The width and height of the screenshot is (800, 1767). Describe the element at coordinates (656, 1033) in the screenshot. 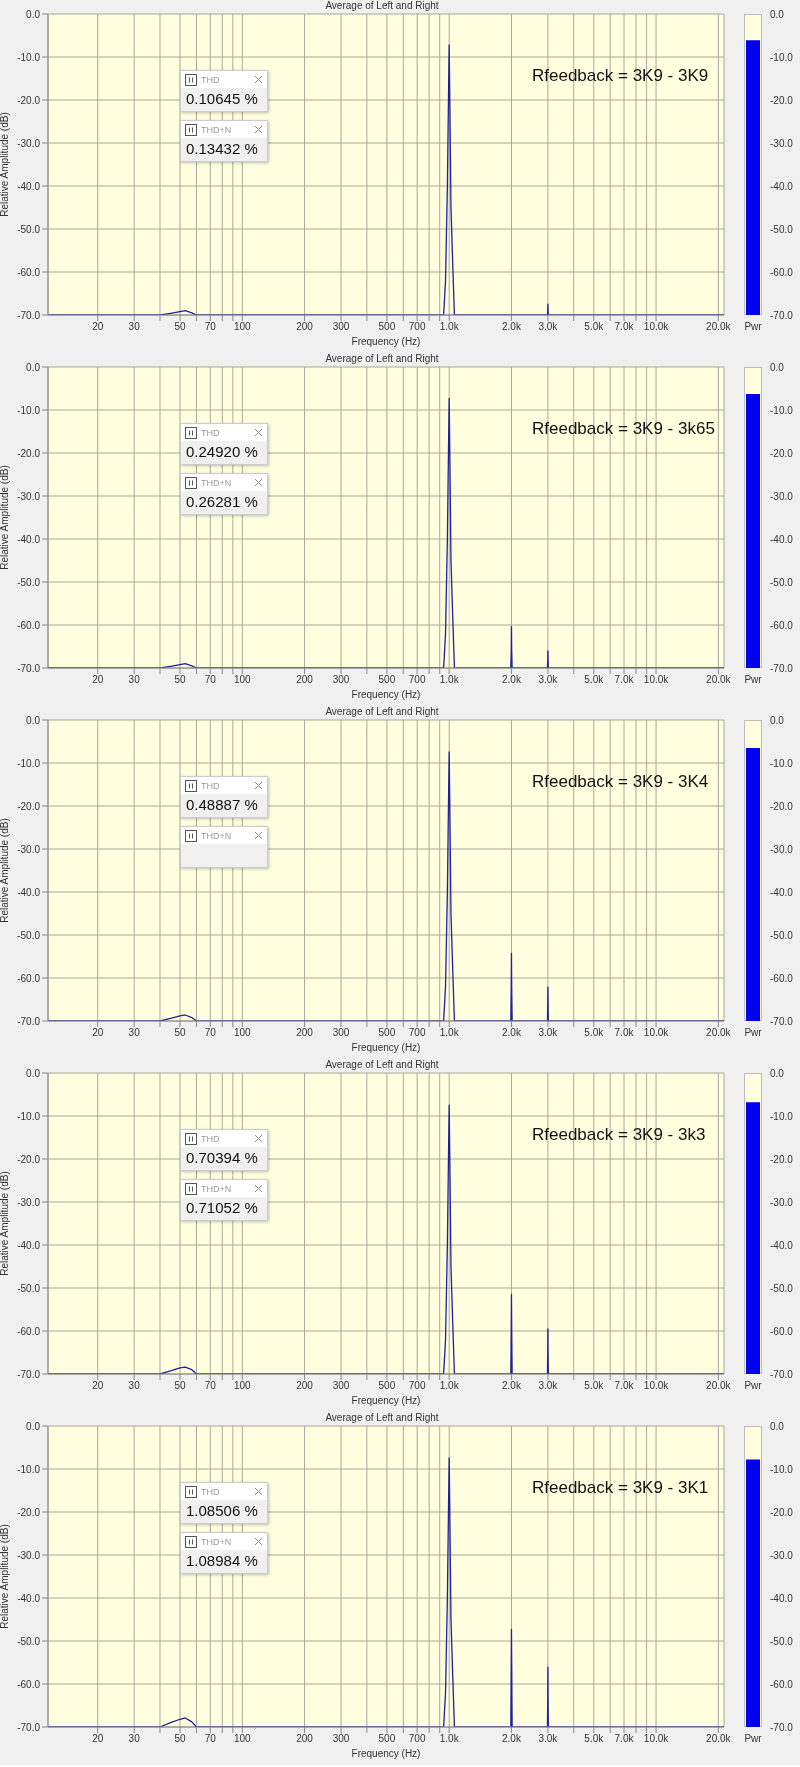

I see `x-tick-label: 10.0k` at that location.